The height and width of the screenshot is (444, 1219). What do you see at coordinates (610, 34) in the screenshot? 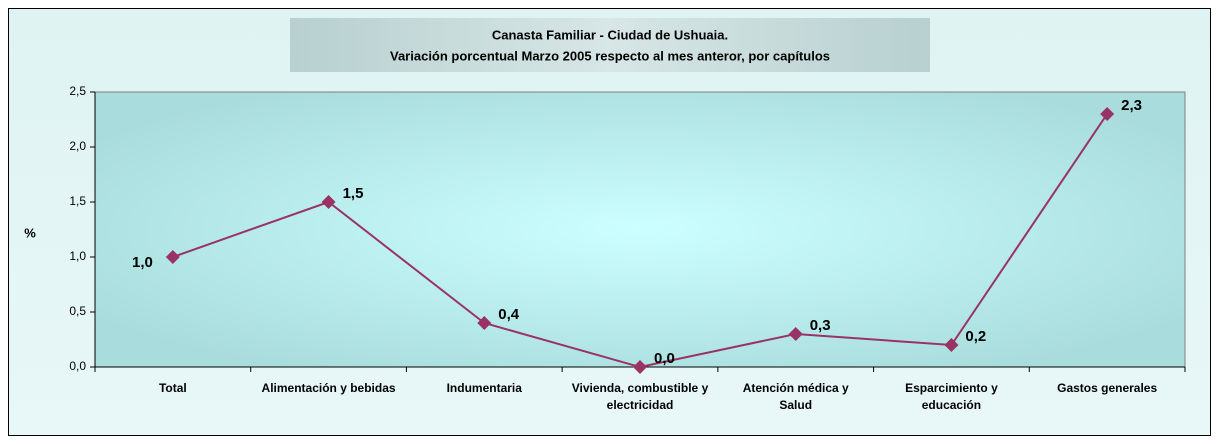
I see `chart-title: Canasta Familiar - Ciudad de Ushuaia.` at bounding box center [610, 34].